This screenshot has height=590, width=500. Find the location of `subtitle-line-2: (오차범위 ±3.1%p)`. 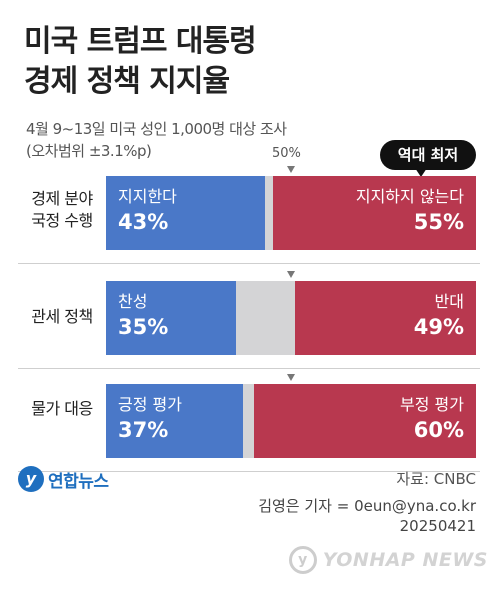

subtitle-line-2: (오차범위 ±3.1%p) is located at coordinates (89, 151).